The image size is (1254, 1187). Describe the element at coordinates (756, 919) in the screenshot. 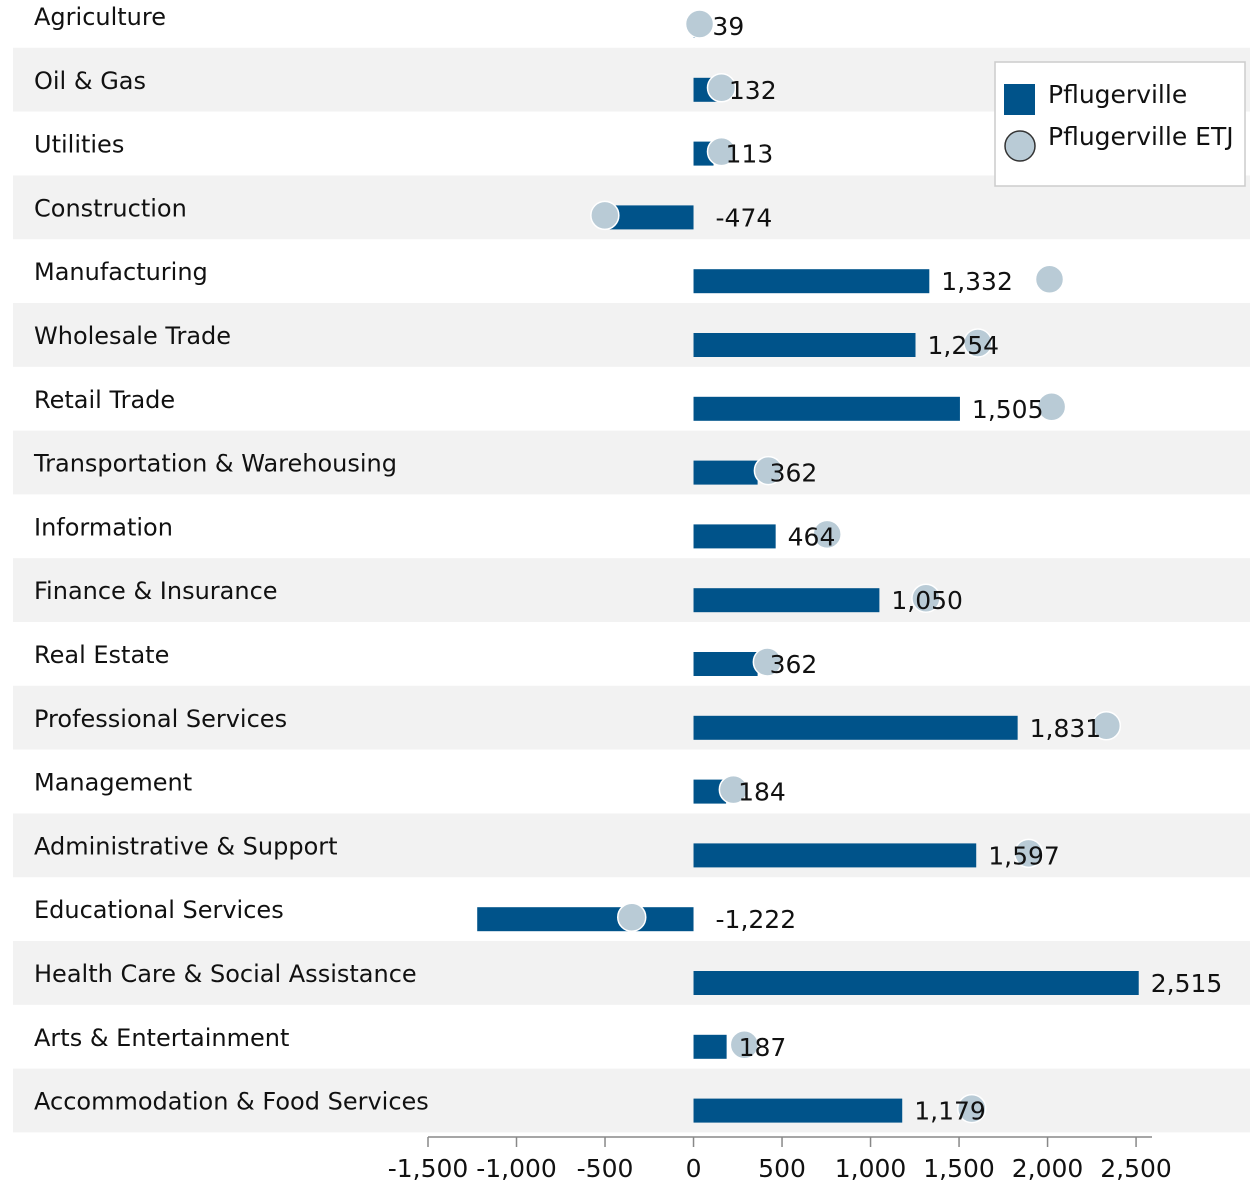

I see `value-label: -1,222` at that location.